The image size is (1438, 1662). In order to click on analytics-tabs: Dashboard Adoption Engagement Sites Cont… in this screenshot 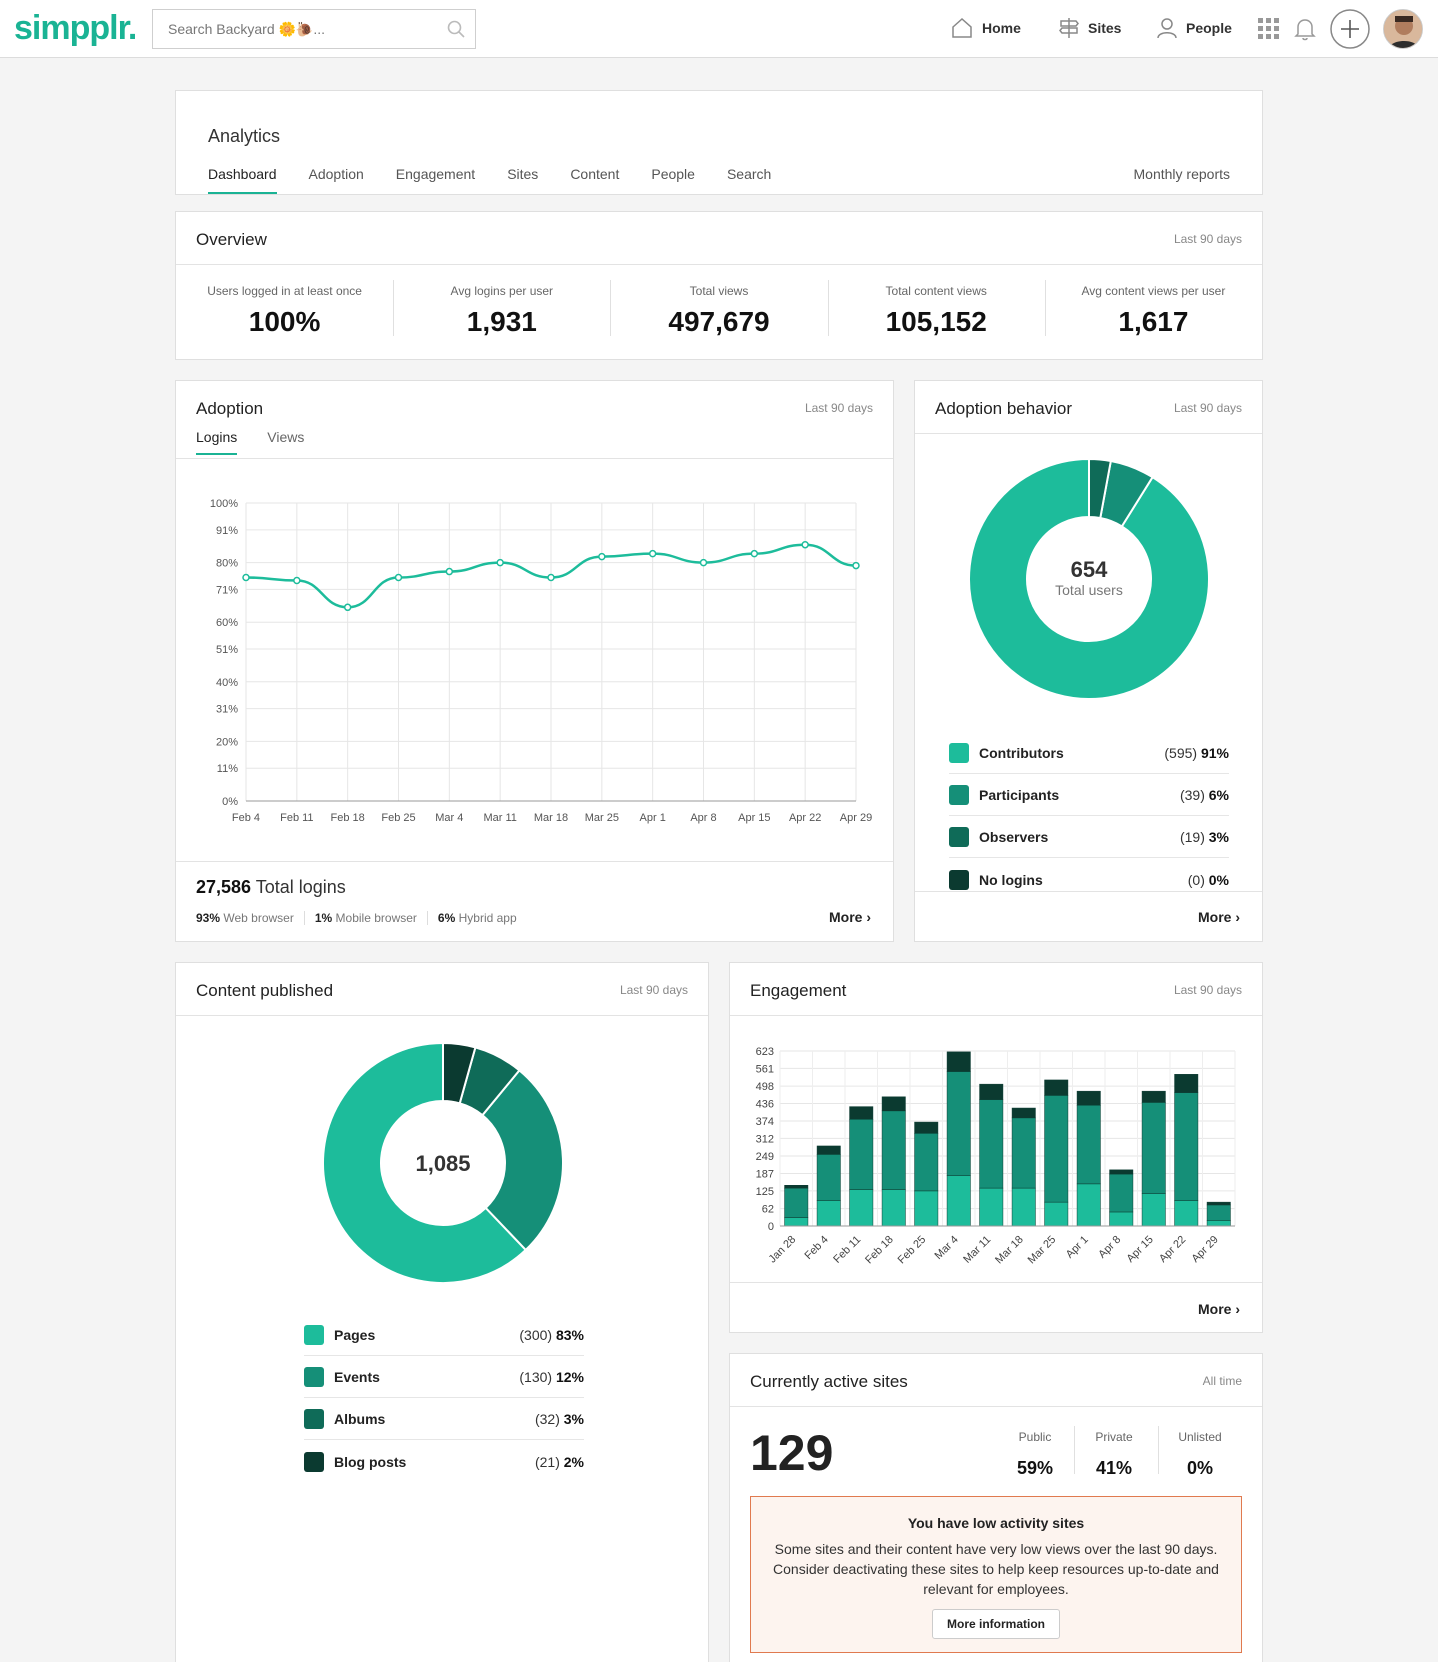, I will do `click(489, 180)`.